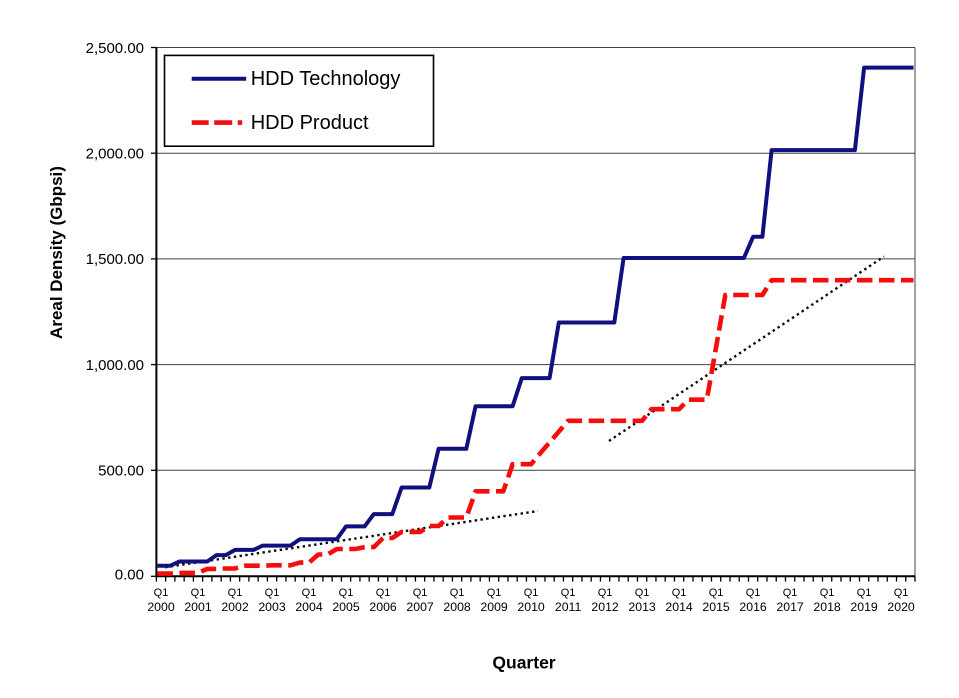 The image size is (959, 698). Describe the element at coordinates (383, 607) in the screenshot. I see `svg-text: 2006` at that location.